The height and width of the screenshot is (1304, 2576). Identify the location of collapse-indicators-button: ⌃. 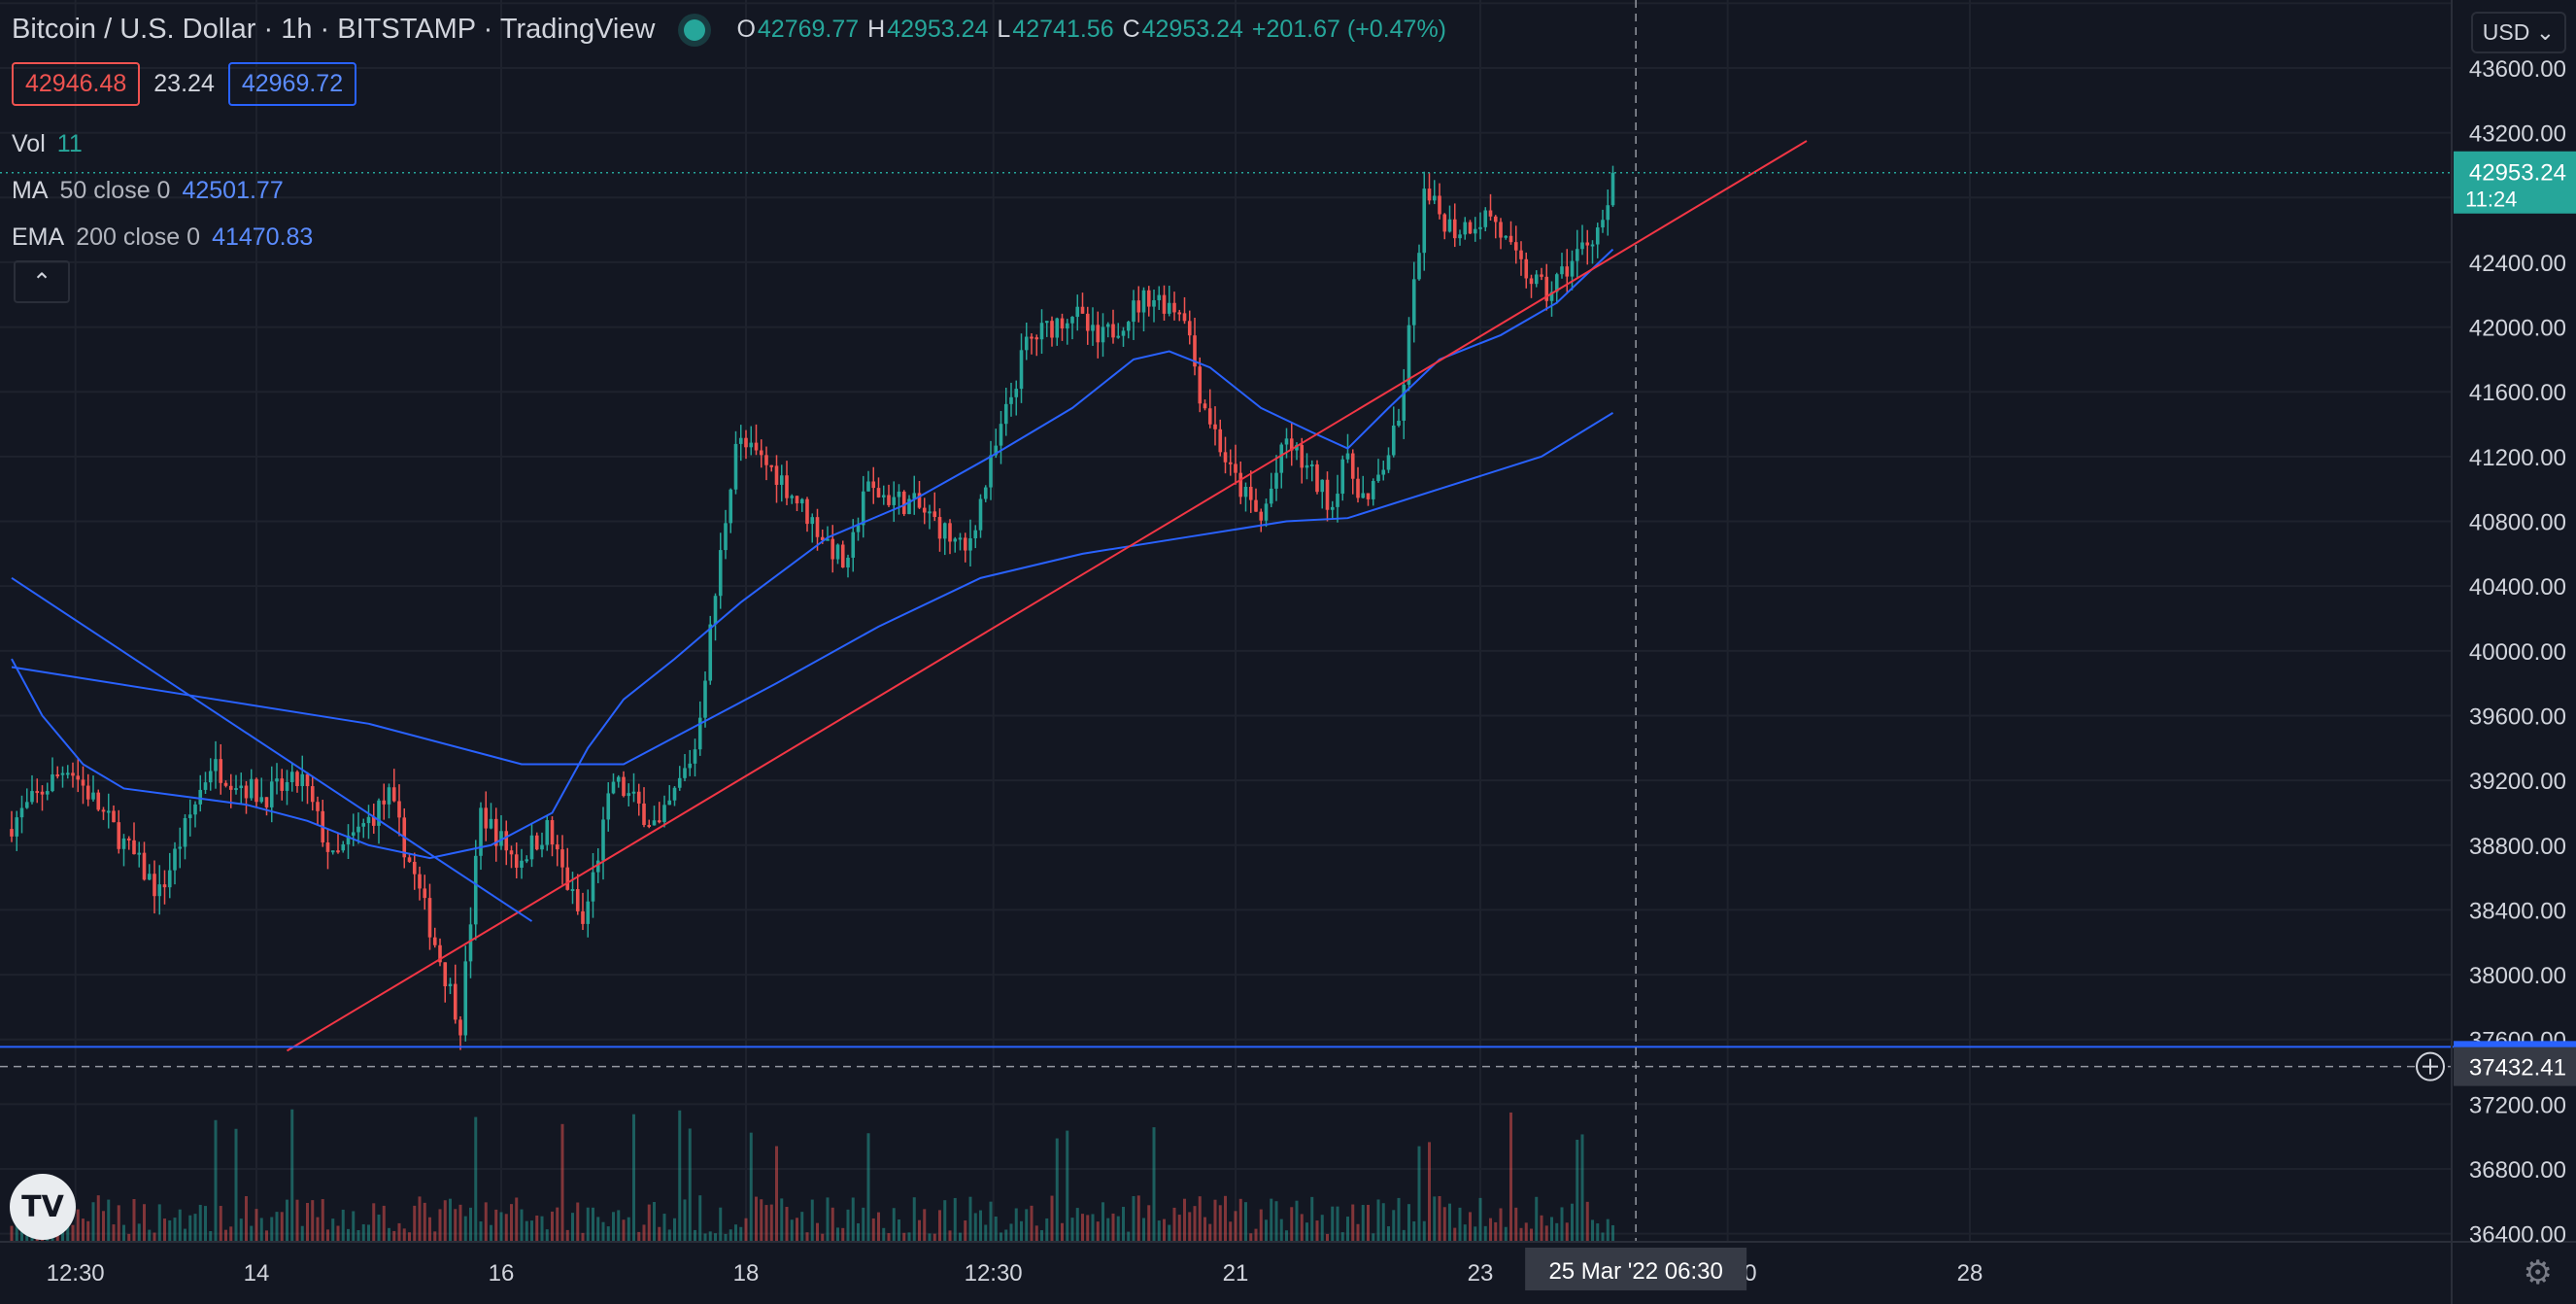
(42, 281).